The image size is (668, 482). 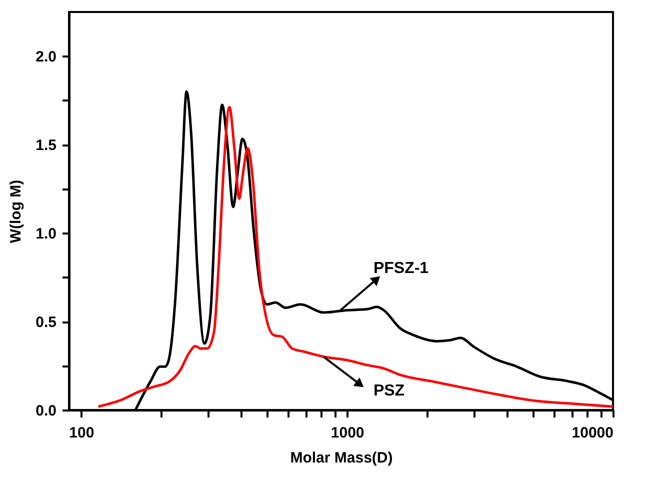 What do you see at coordinates (347, 433) in the screenshot?
I see `x-tick-label: 1000` at bounding box center [347, 433].